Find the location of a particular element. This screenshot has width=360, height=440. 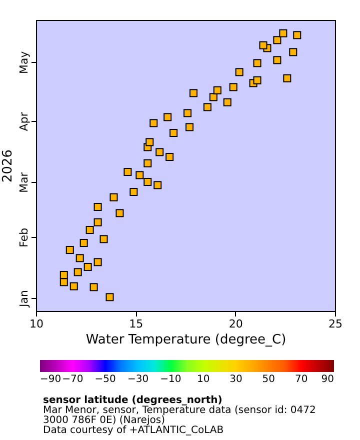

color-bar-label: −50 is located at coordinates (105, 379).